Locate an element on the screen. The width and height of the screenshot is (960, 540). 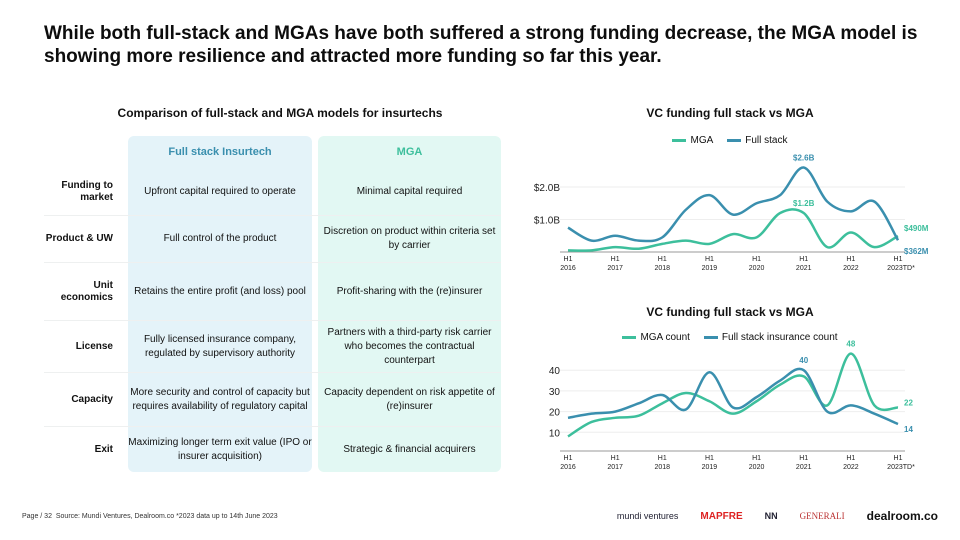
chart2-title: VC funding full stack vs MGA is located at coordinates (730, 312).